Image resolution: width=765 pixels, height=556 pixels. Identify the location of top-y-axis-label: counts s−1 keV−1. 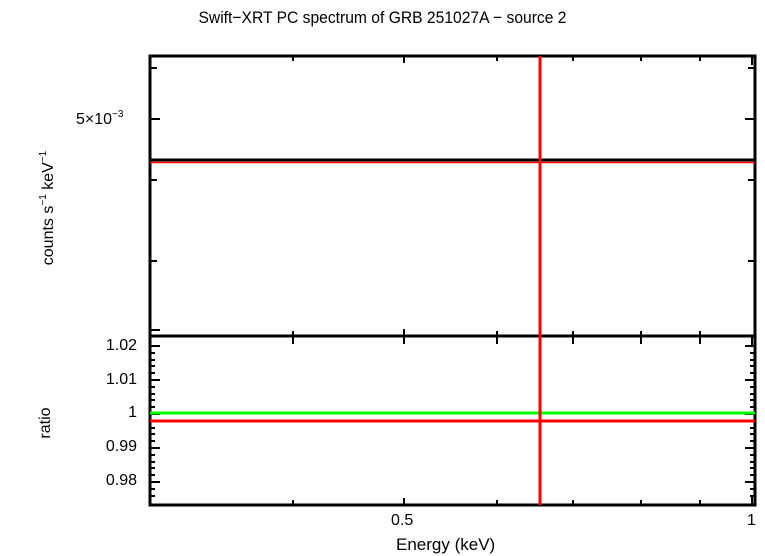
(47, 208).